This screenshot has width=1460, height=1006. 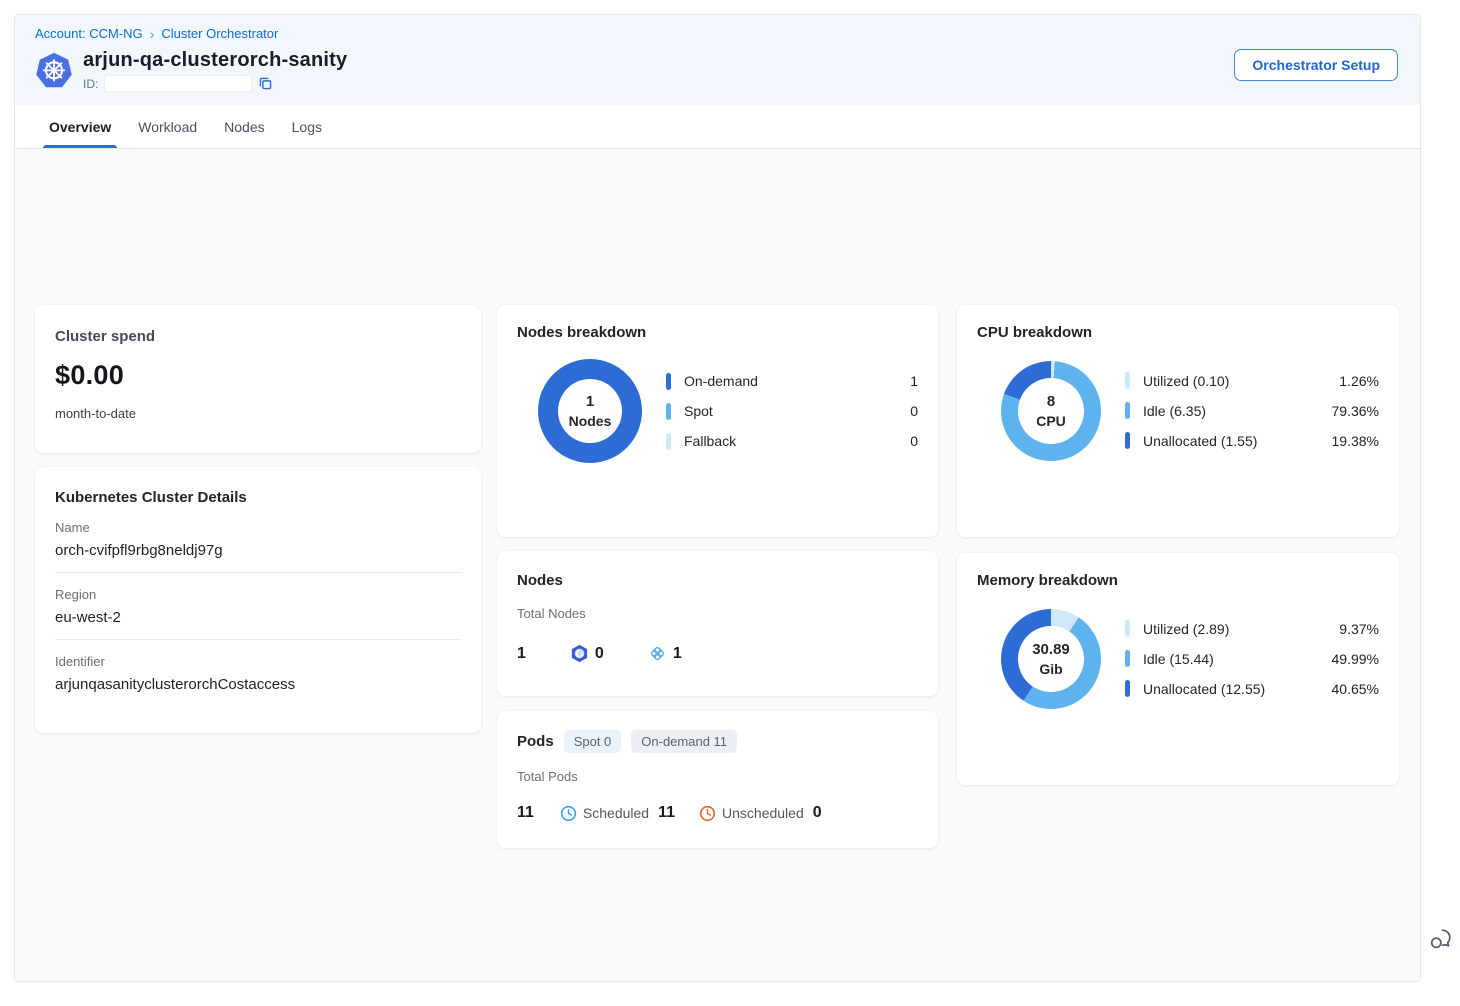 What do you see at coordinates (1047, 580) in the screenshot?
I see `memory-breakdown-title: Memory breakdown` at bounding box center [1047, 580].